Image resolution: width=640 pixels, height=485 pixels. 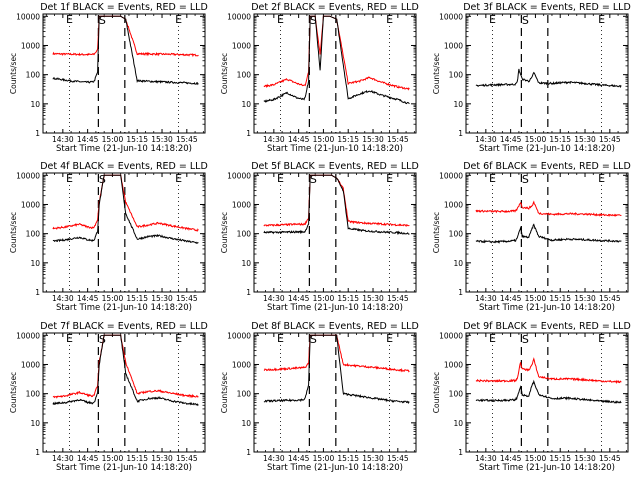 I want to click on panel-title: Det 1f BLACK = Events, RED = LLD, so click(x=124, y=7).